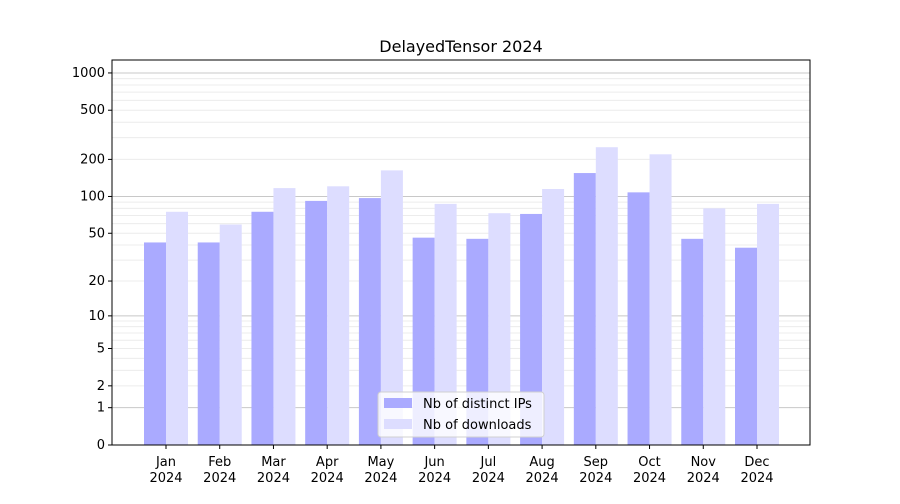 Image resolution: width=900 pixels, height=504 pixels. I want to click on x-tick-label-line: Jun, so click(433, 462).